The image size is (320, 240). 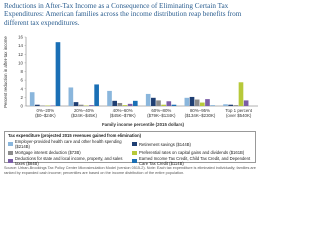 I want to click on y-tick-label: 8, so click(x=22, y=71).